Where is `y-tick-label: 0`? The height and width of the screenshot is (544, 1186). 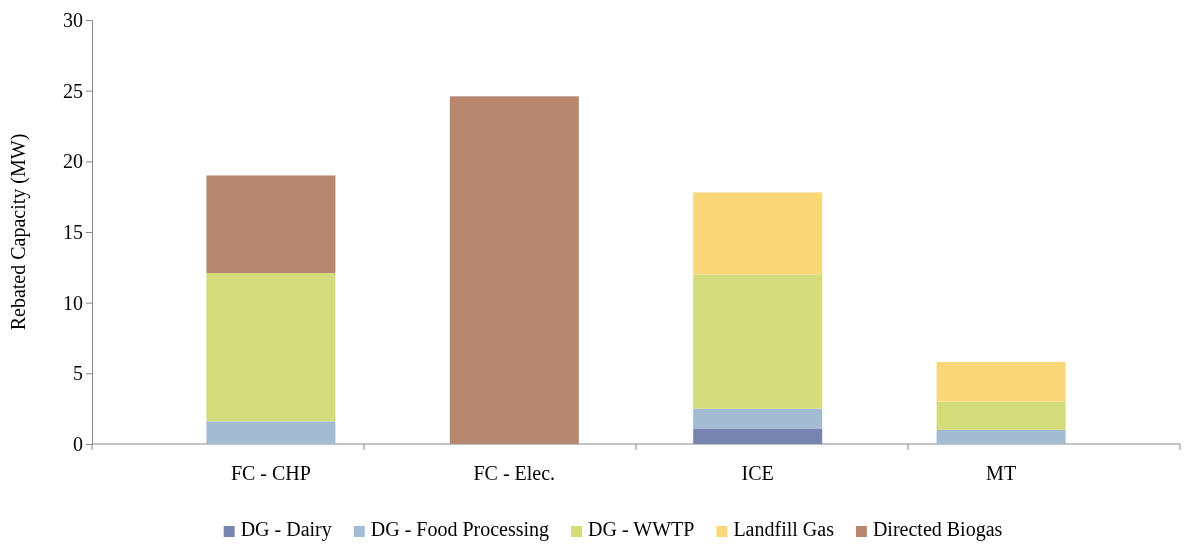
y-tick-label: 0 is located at coordinates (78, 443).